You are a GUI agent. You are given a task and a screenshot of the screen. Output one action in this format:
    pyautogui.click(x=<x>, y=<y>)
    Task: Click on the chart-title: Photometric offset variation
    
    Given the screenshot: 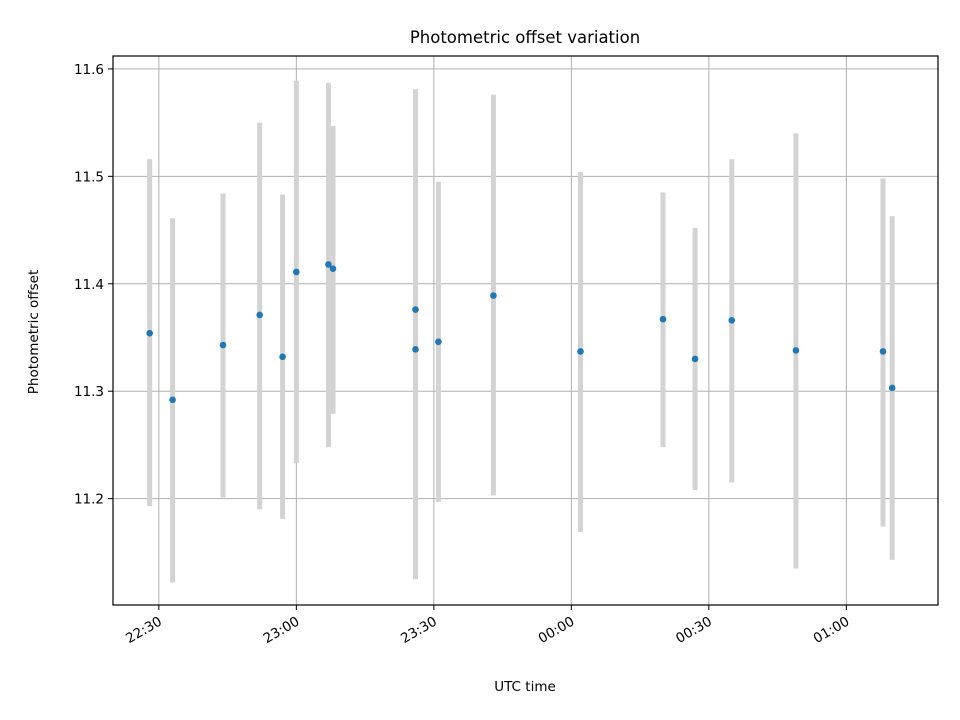 What is the action you would take?
    pyautogui.click(x=525, y=37)
    